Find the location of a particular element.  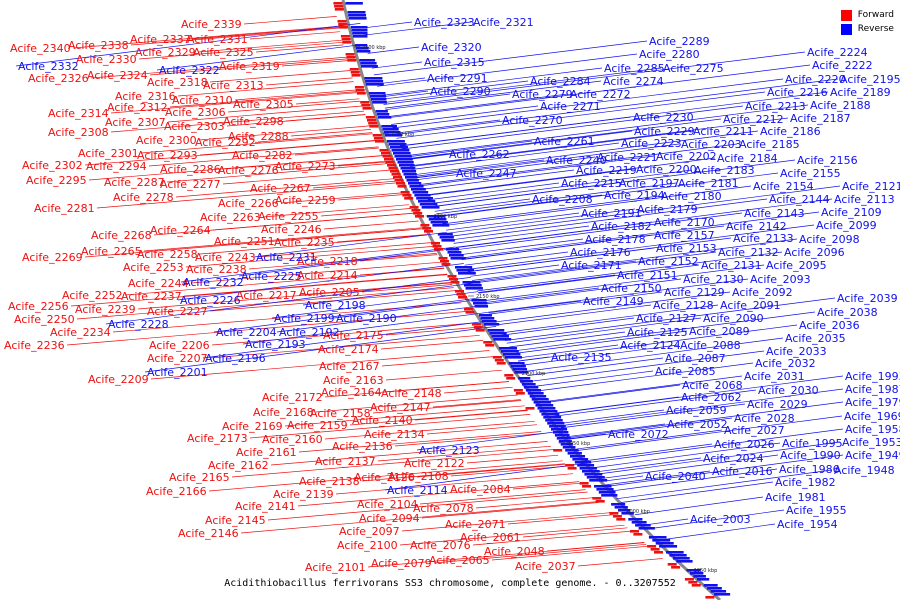

gene-label: Acife_2292 is located at coordinates (225, 142).